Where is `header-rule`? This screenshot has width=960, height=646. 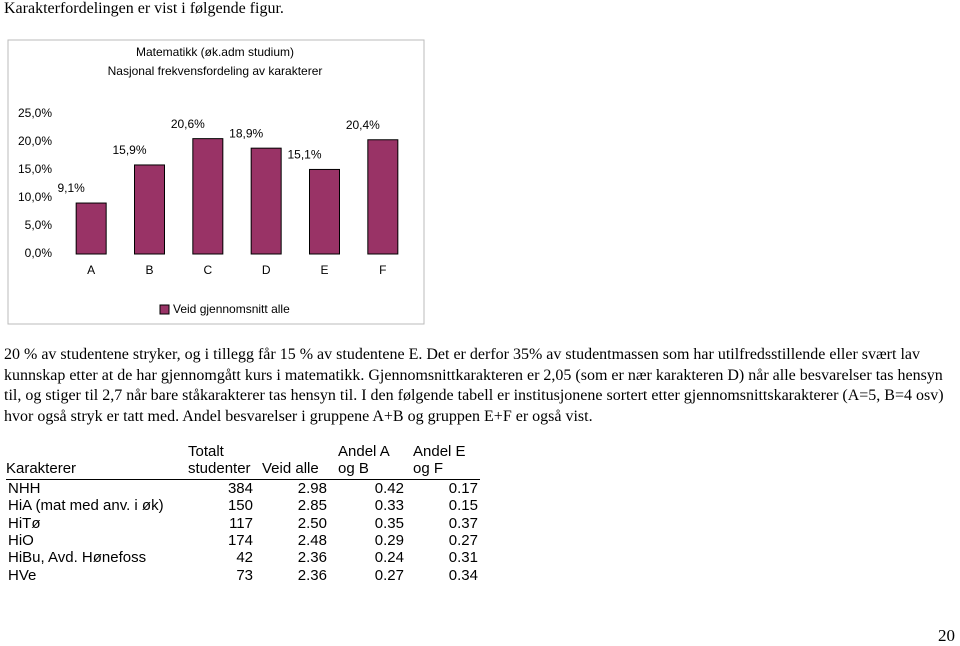
header-rule is located at coordinates (243, 479).